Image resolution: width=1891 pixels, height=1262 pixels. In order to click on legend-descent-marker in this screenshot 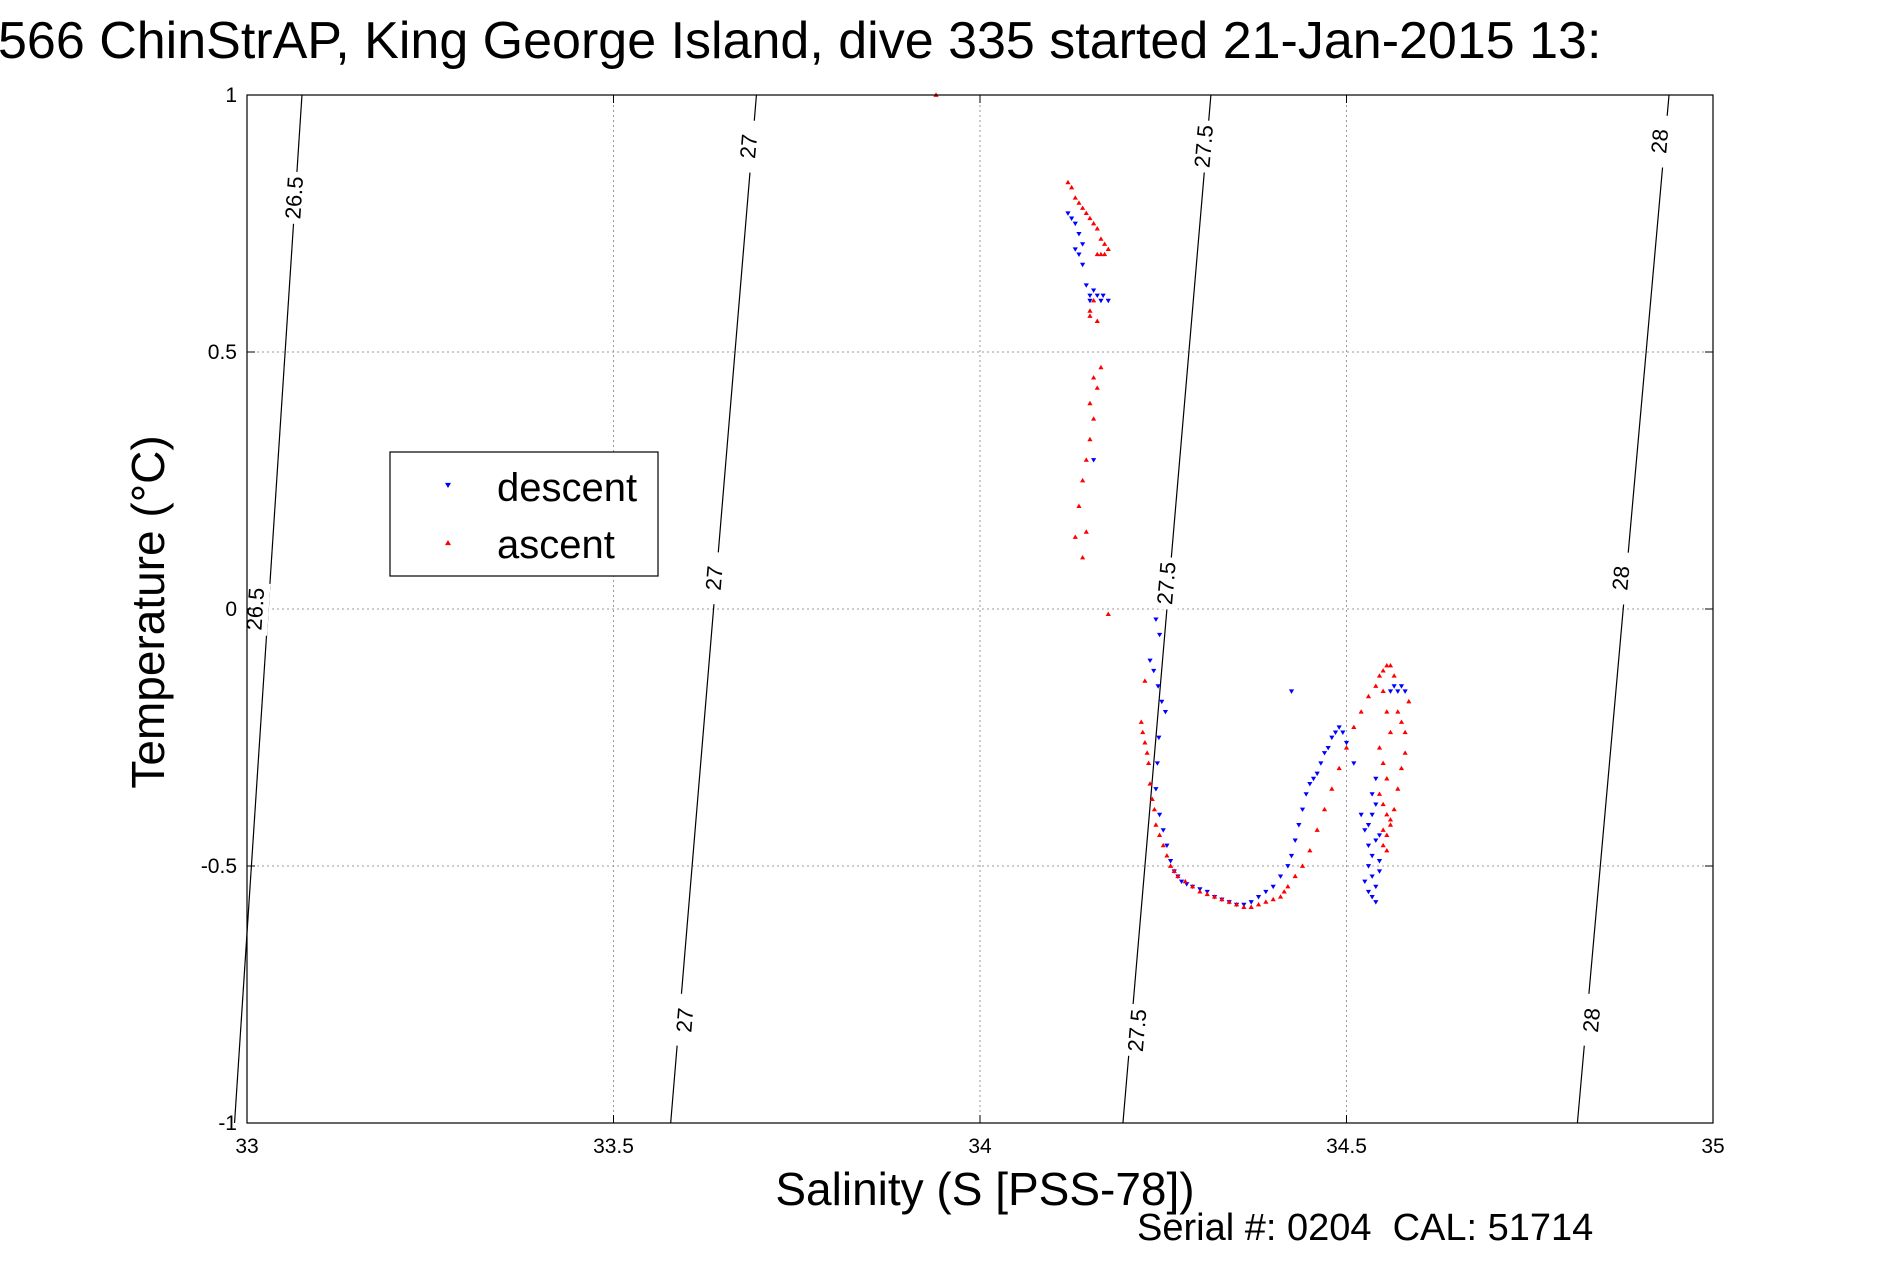, I will do `click(448, 485)`.